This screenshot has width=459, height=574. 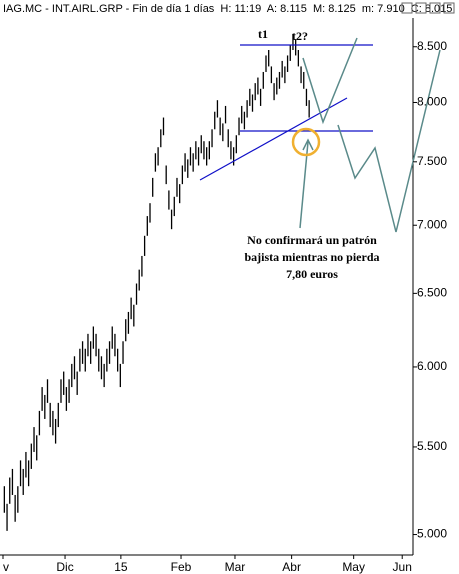 What do you see at coordinates (6, 567) in the screenshot?
I see `x-tick-label: v` at bounding box center [6, 567].